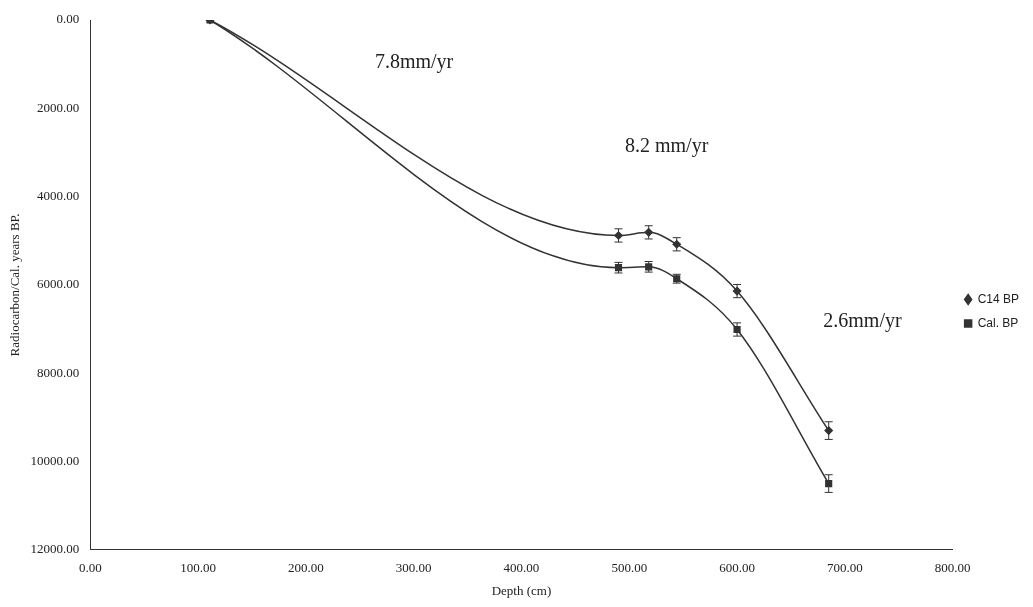 The width and height of the screenshot is (1033, 607). Describe the element at coordinates (90, 568) in the screenshot. I see `x-tick-label: 0.00` at that location.